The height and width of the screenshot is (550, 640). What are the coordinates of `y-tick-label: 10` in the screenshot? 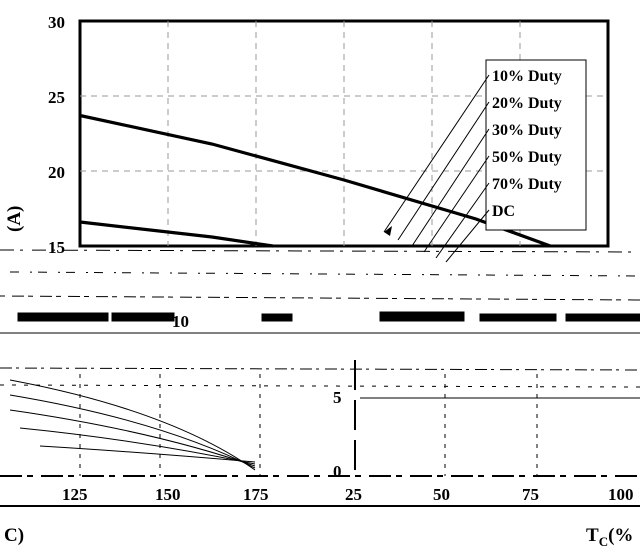 It's located at (180, 321).